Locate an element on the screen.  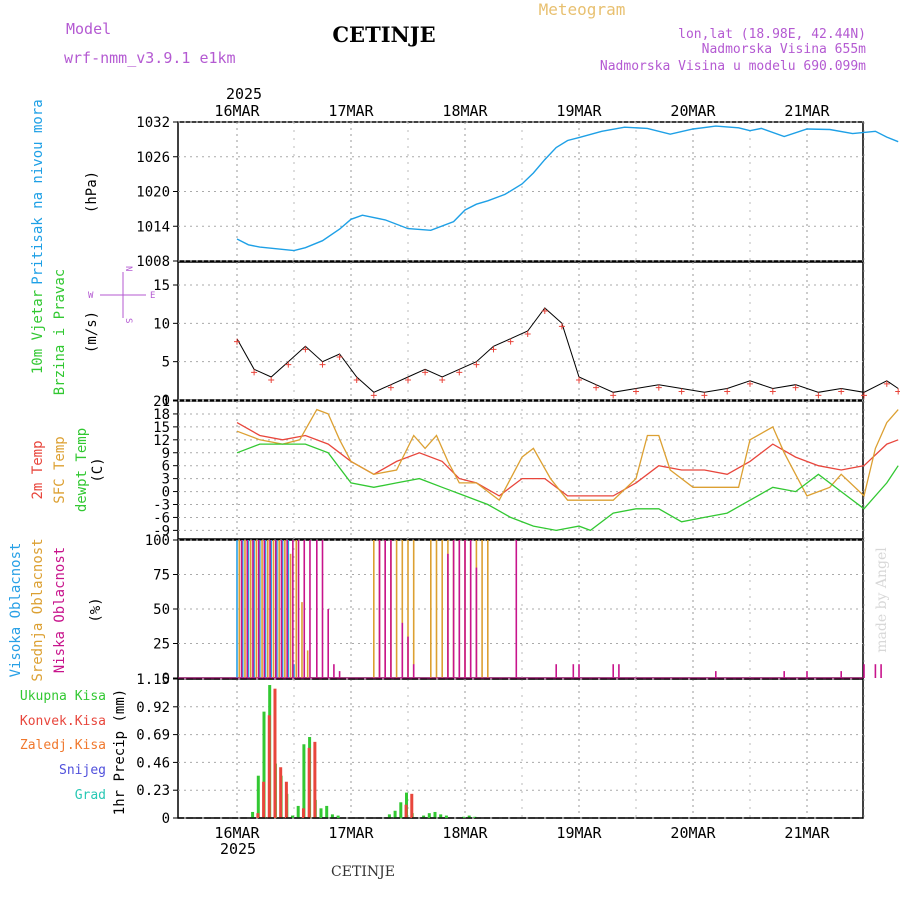
legend-konvek: Konvek.Kisa is located at coordinates (63, 721).